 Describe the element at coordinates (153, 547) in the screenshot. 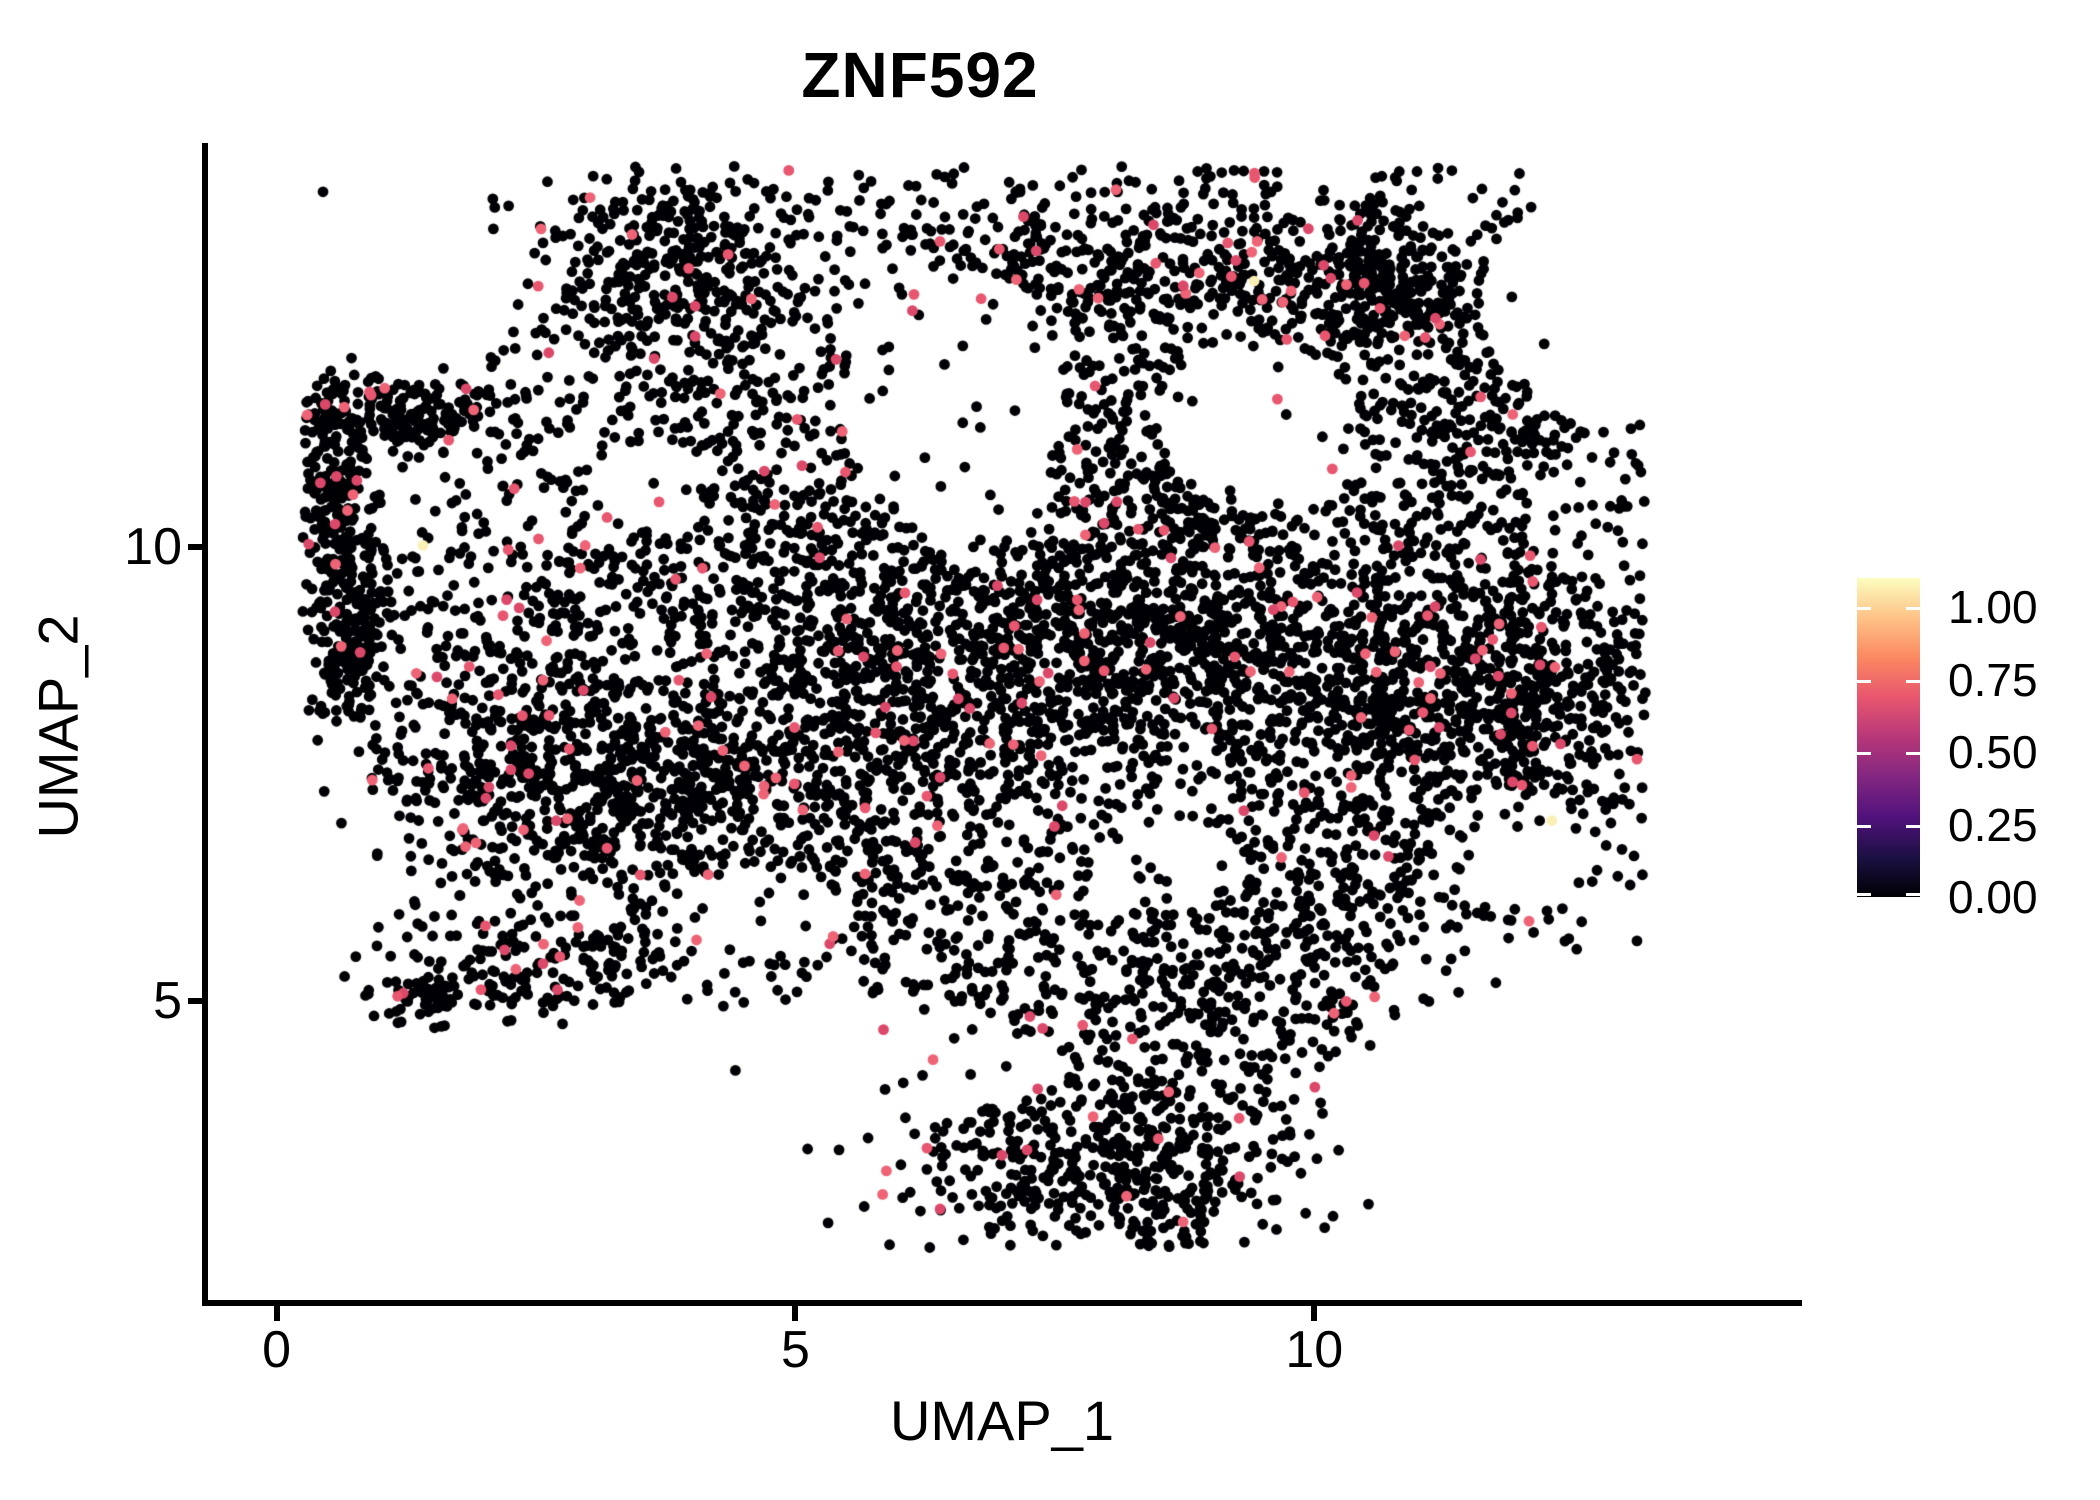

I see `y-tick-label-10: 10` at that location.